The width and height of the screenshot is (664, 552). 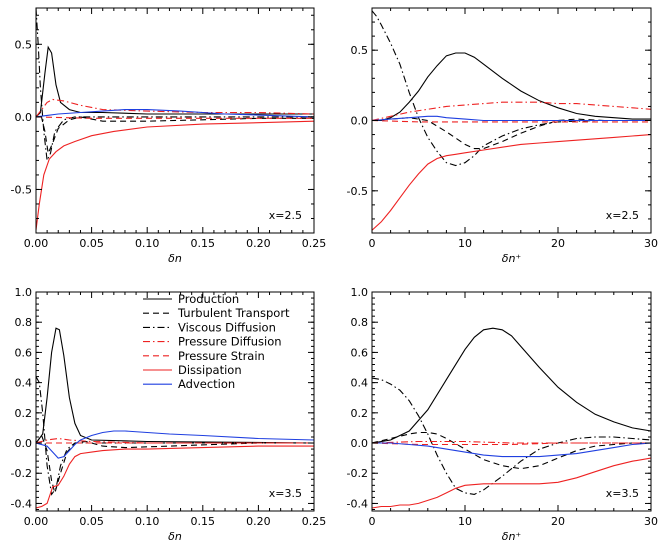 What do you see at coordinates (230, 342) in the screenshot?
I see `legend-label-pressure-diffusion: Pressure Diffusion` at bounding box center [230, 342].